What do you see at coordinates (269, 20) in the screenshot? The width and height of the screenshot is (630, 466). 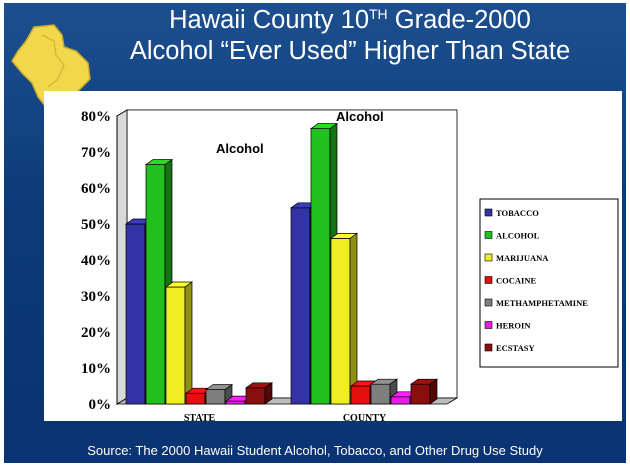 I see `title-line-1-text: Hawaii County 10` at bounding box center [269, 20].